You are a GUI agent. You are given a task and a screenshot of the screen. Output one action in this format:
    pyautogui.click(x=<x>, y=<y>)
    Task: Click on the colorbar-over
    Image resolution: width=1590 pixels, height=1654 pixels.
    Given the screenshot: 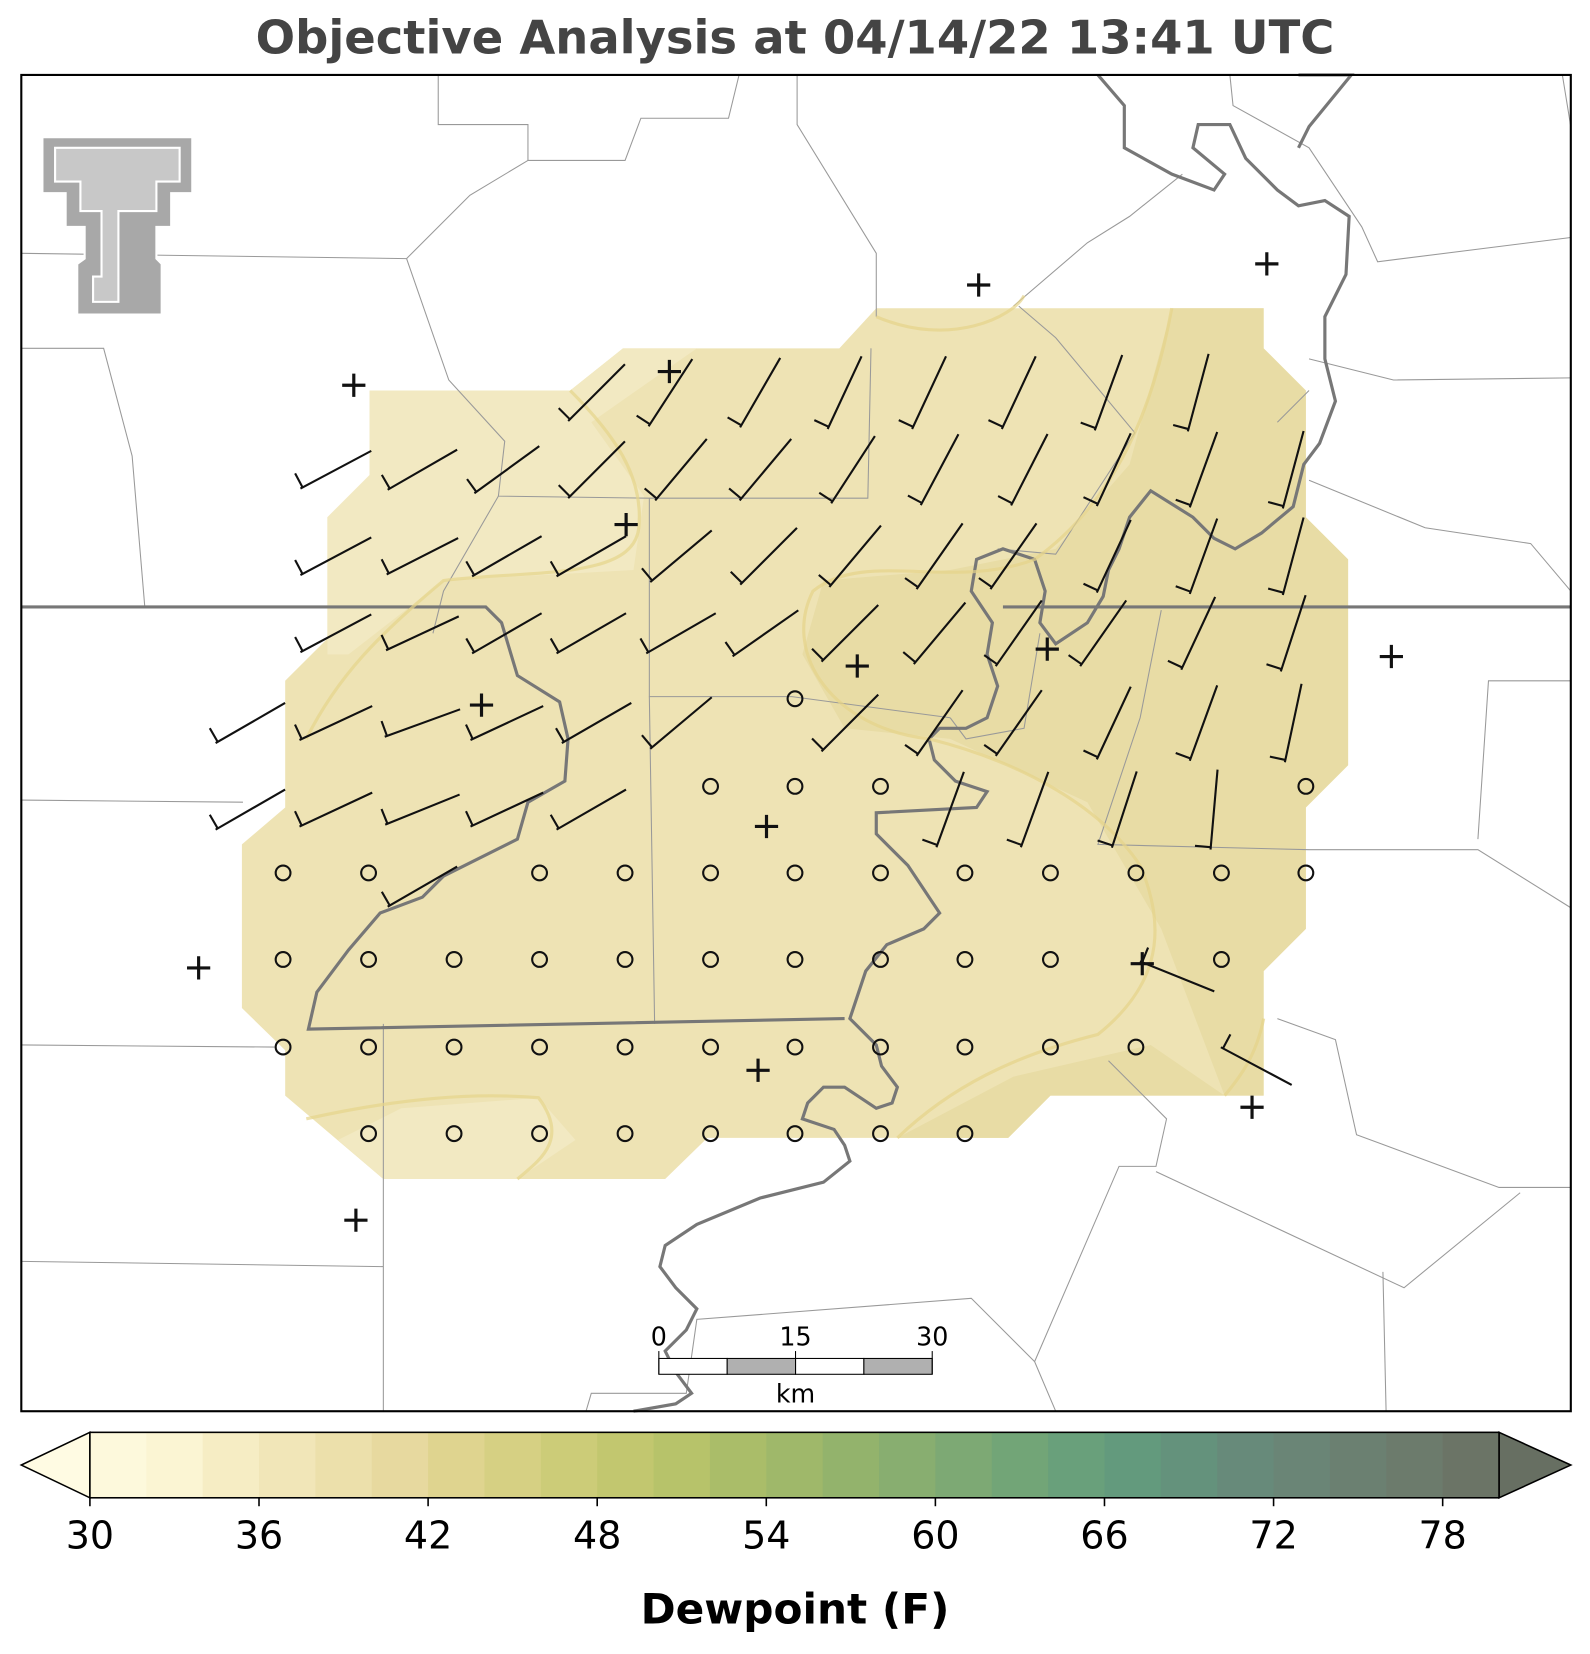 What is the action you would take?
    pyautogui.click(x=1535, y=1465)
    